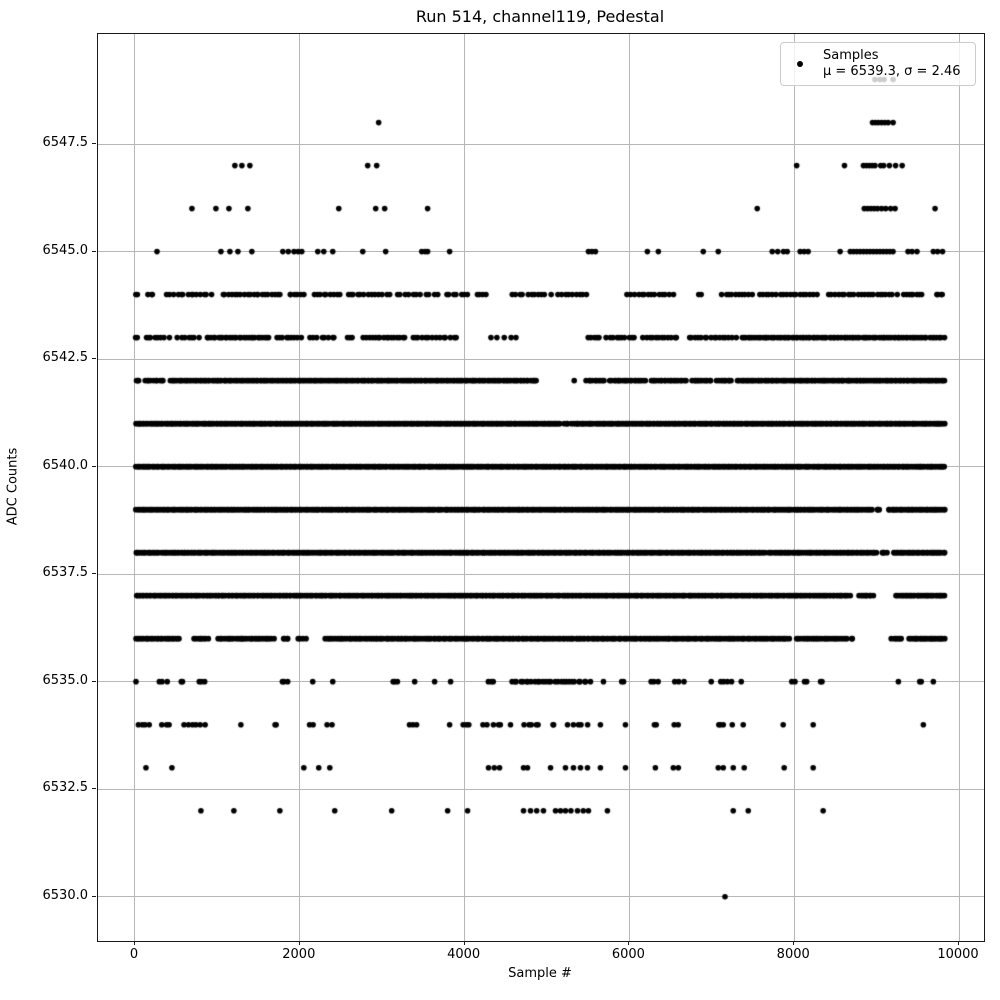  What do you see at coordinates (958, 954) in the screenshot?
I see `x-tick-label: 10000` at bounding box center [958, 954].